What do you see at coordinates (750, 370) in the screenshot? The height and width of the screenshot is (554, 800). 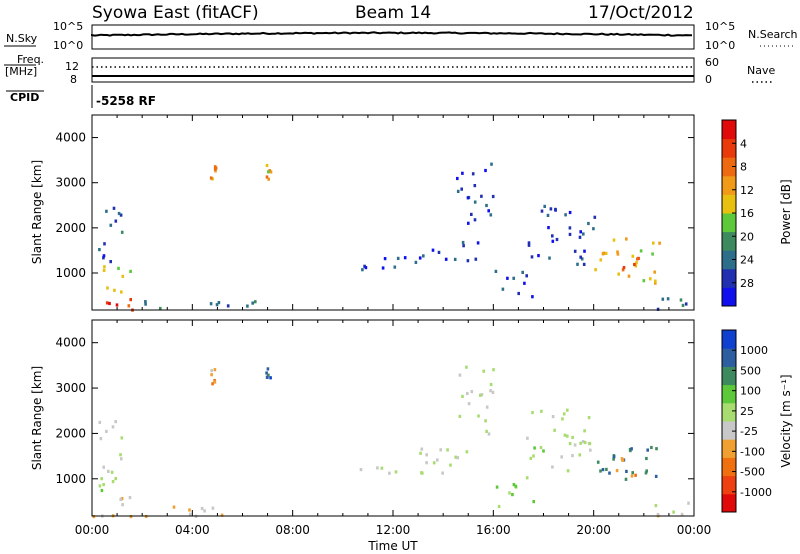 I see `colorbar-tick-label: 500` at bounding box center [750, 370].